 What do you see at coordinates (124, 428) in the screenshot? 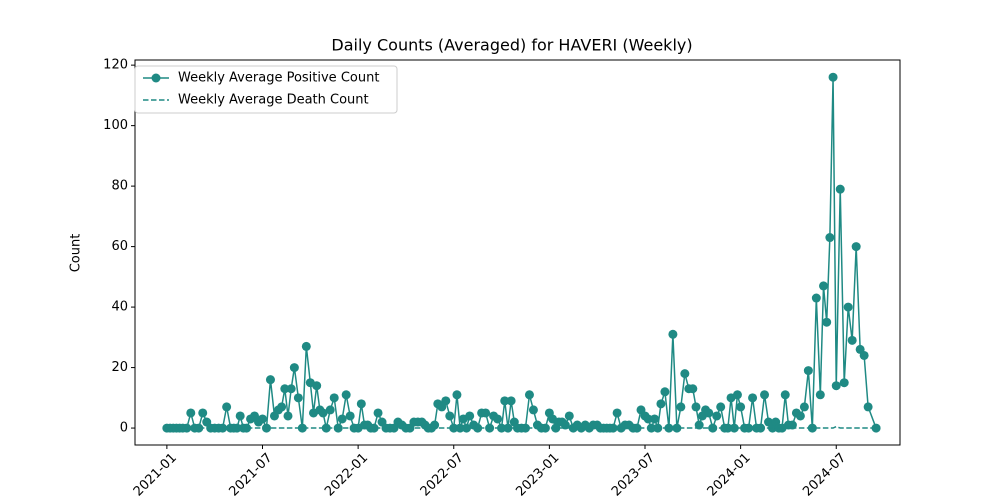
I see `y-tick-label: 0` at bounding box center [124, 428].